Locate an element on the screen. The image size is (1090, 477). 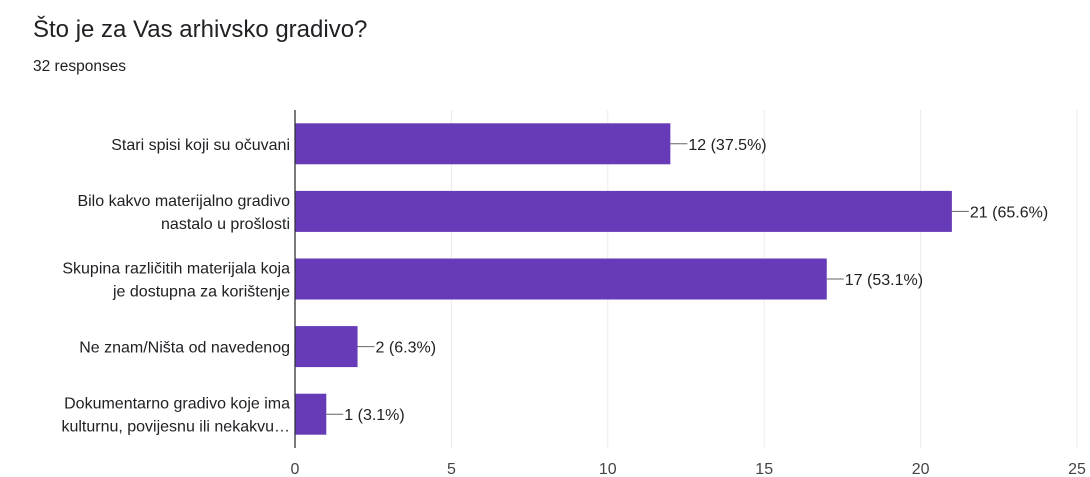
data-label: 2 (6.3%) is located at coordinates (406, 348).